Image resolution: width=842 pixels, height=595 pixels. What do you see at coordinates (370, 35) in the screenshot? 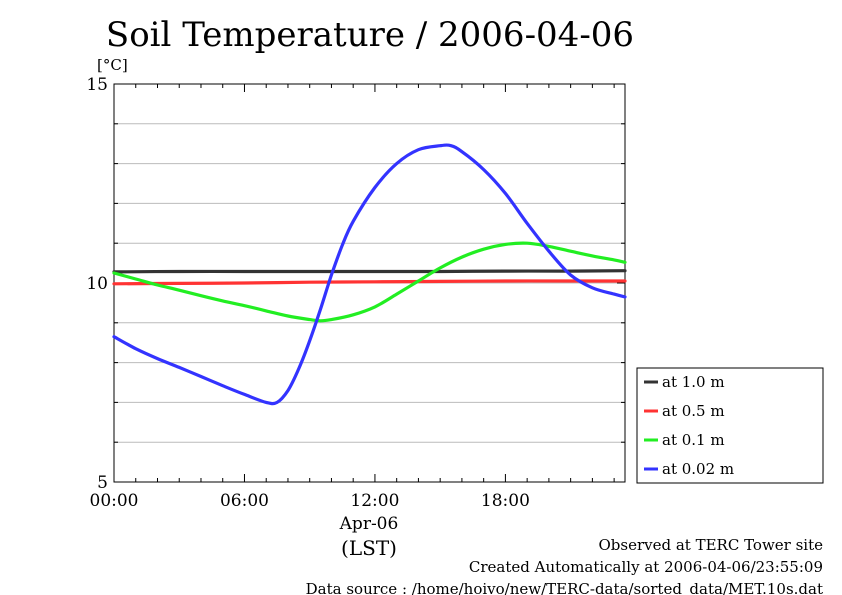
I see `chart-title: Soil Temperature / 2006-04-06` at bounding box center [370, 35].